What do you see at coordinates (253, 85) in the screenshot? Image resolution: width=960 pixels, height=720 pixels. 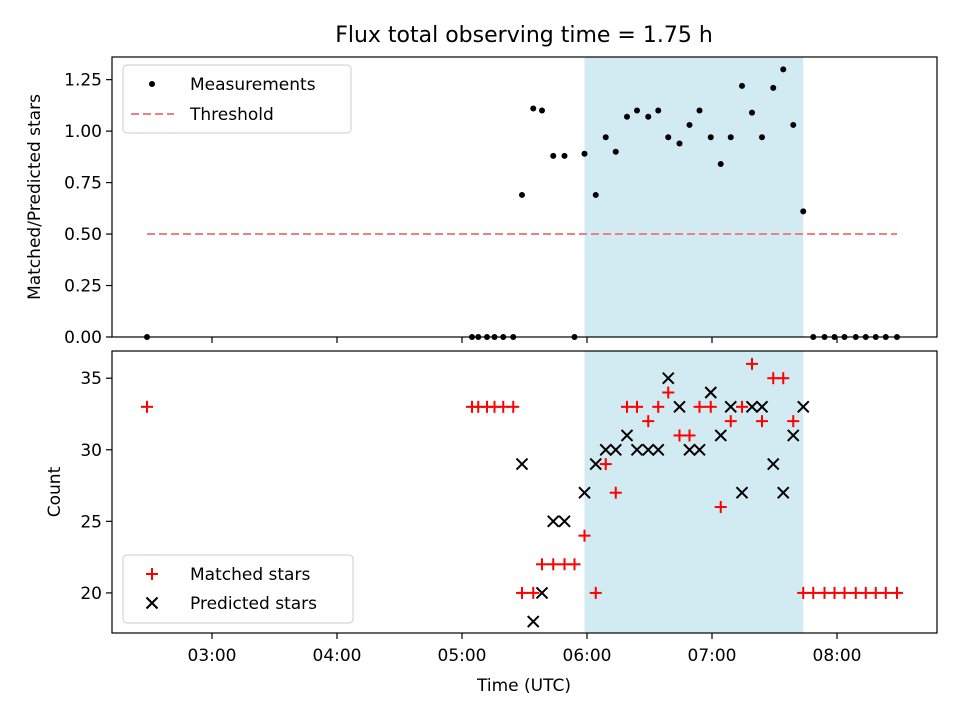 I see `legend-measurements-label: Measurements` at bounding box center [253, 85].